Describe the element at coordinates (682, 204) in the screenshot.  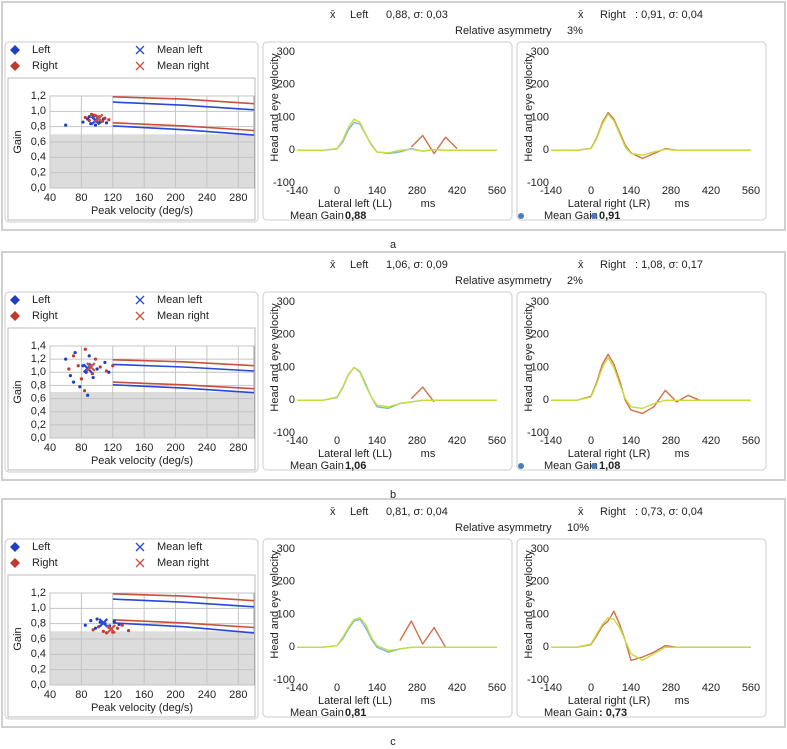
I see `x-axis-unit: ms` at that location.